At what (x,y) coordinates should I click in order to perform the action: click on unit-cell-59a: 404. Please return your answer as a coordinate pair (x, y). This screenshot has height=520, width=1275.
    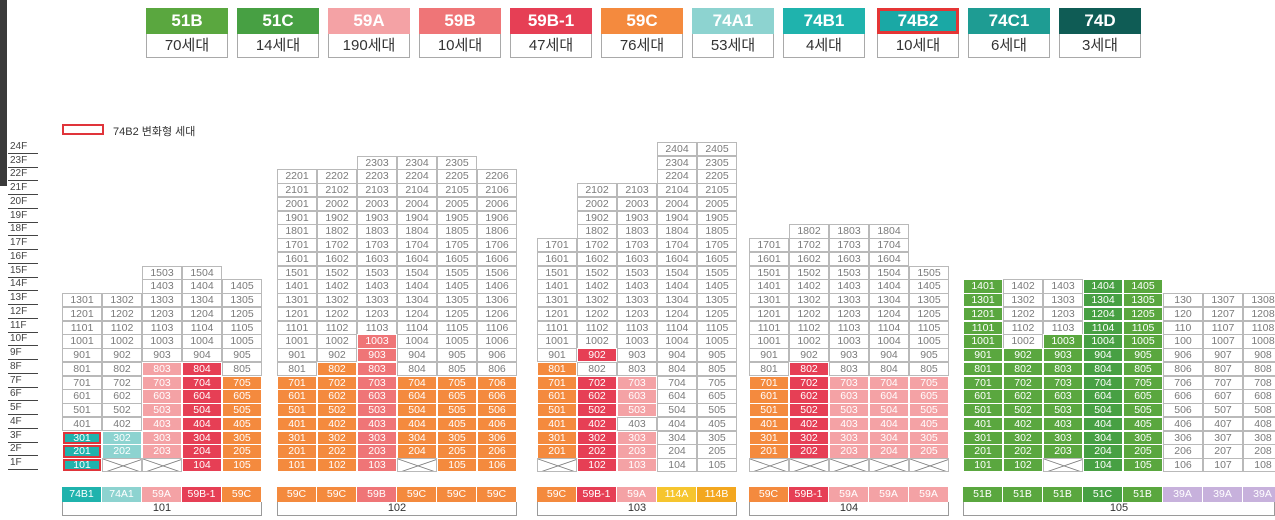
    Looking at the image, I should click on (889, 423).